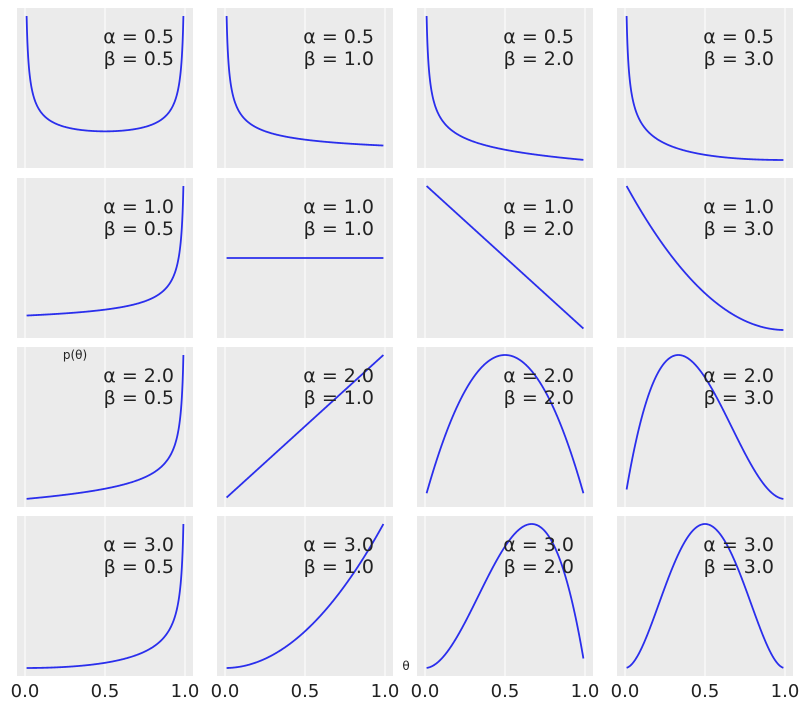 The width and height of the screenshot is (810, 711). I want to click on subplot-a3-b0.5: α = 3.0β = 0.5, so click(105, 596).